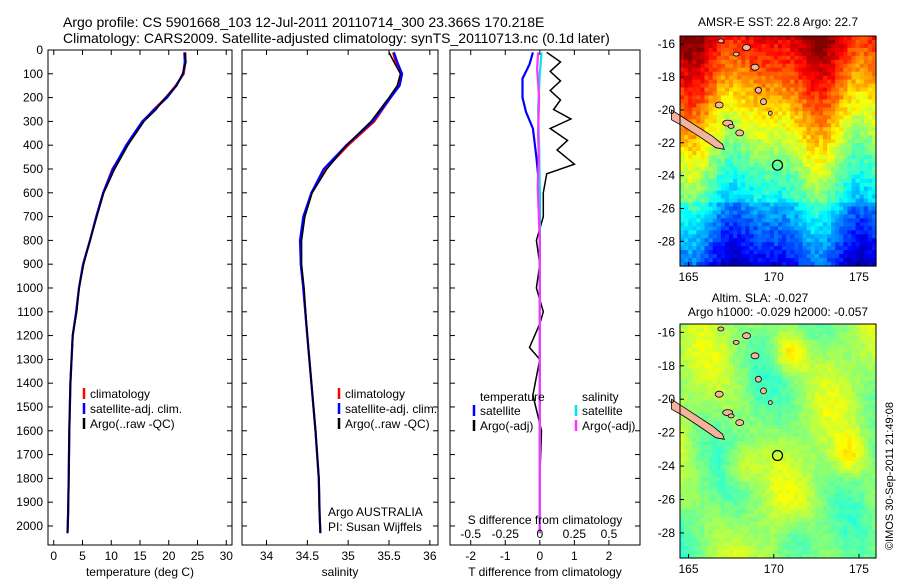 The width and height of the screenshot is (900, 580). What do you see at coordinates (387, 424) in the screenshot?
I see `salinity-legend-label: Argo(..raw -QC)` at bounding box center [387, 424].